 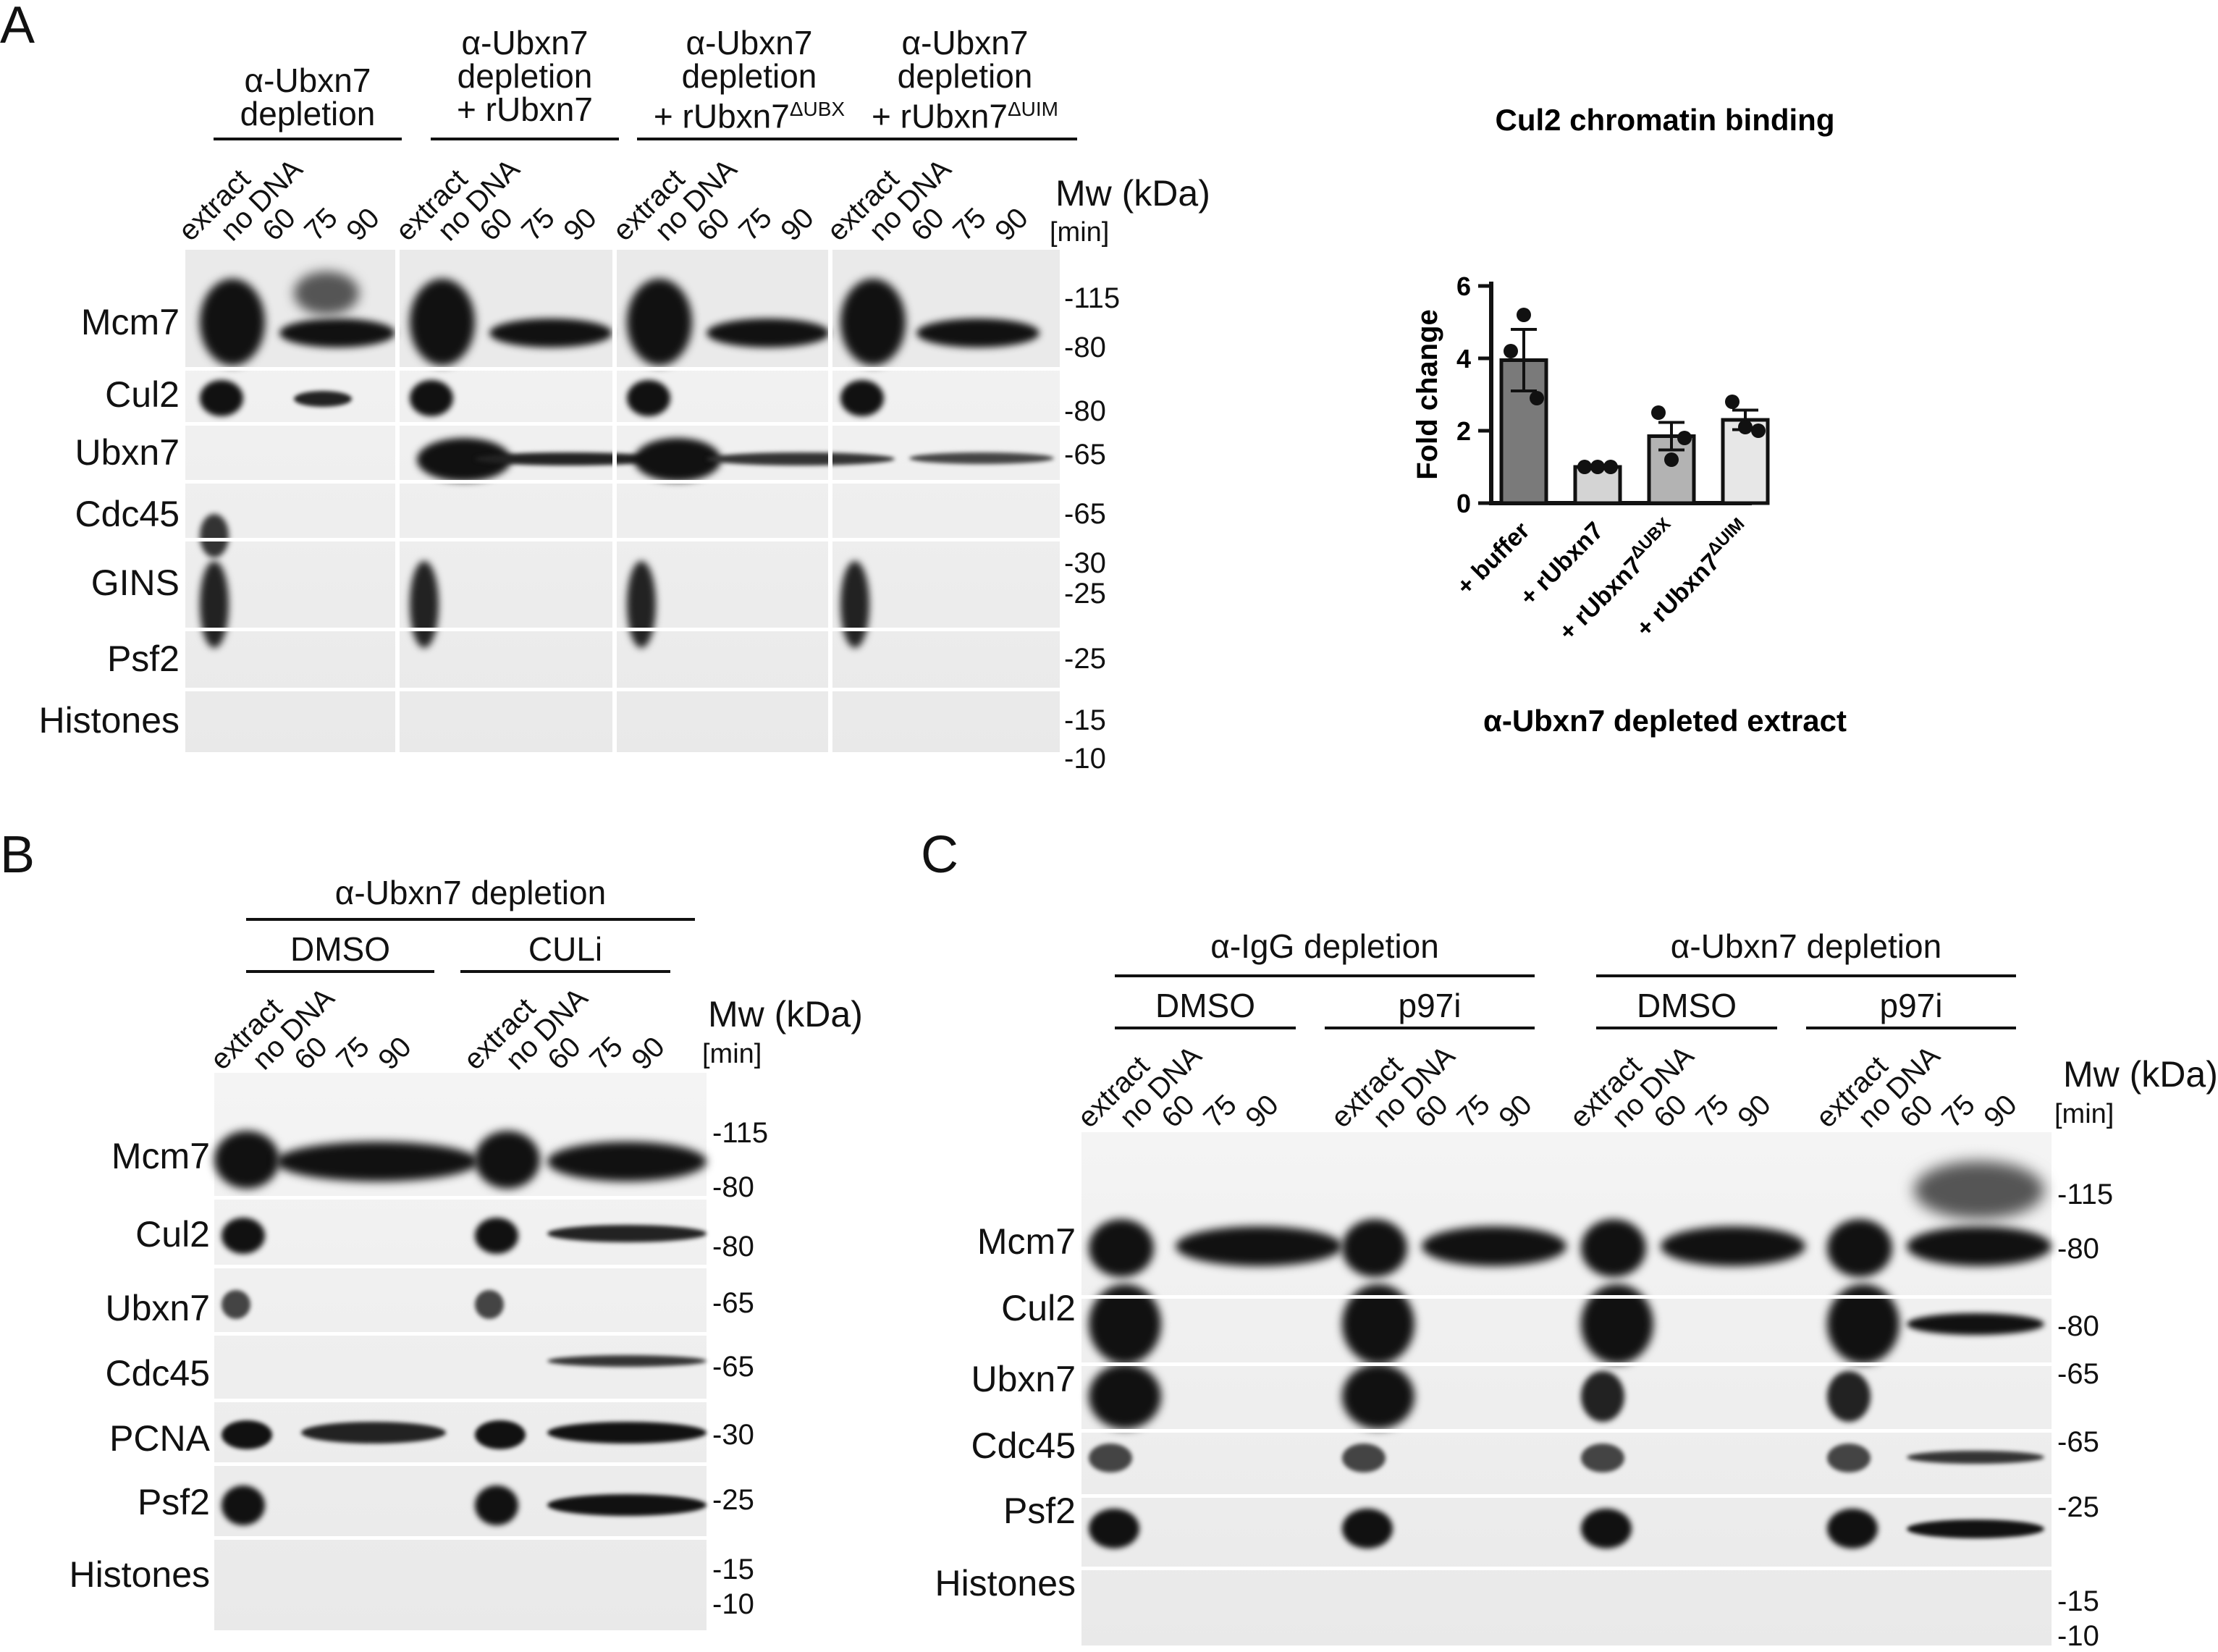 I want to click on panel-b-mw-marker: -15, so click(x=733, y=1570).